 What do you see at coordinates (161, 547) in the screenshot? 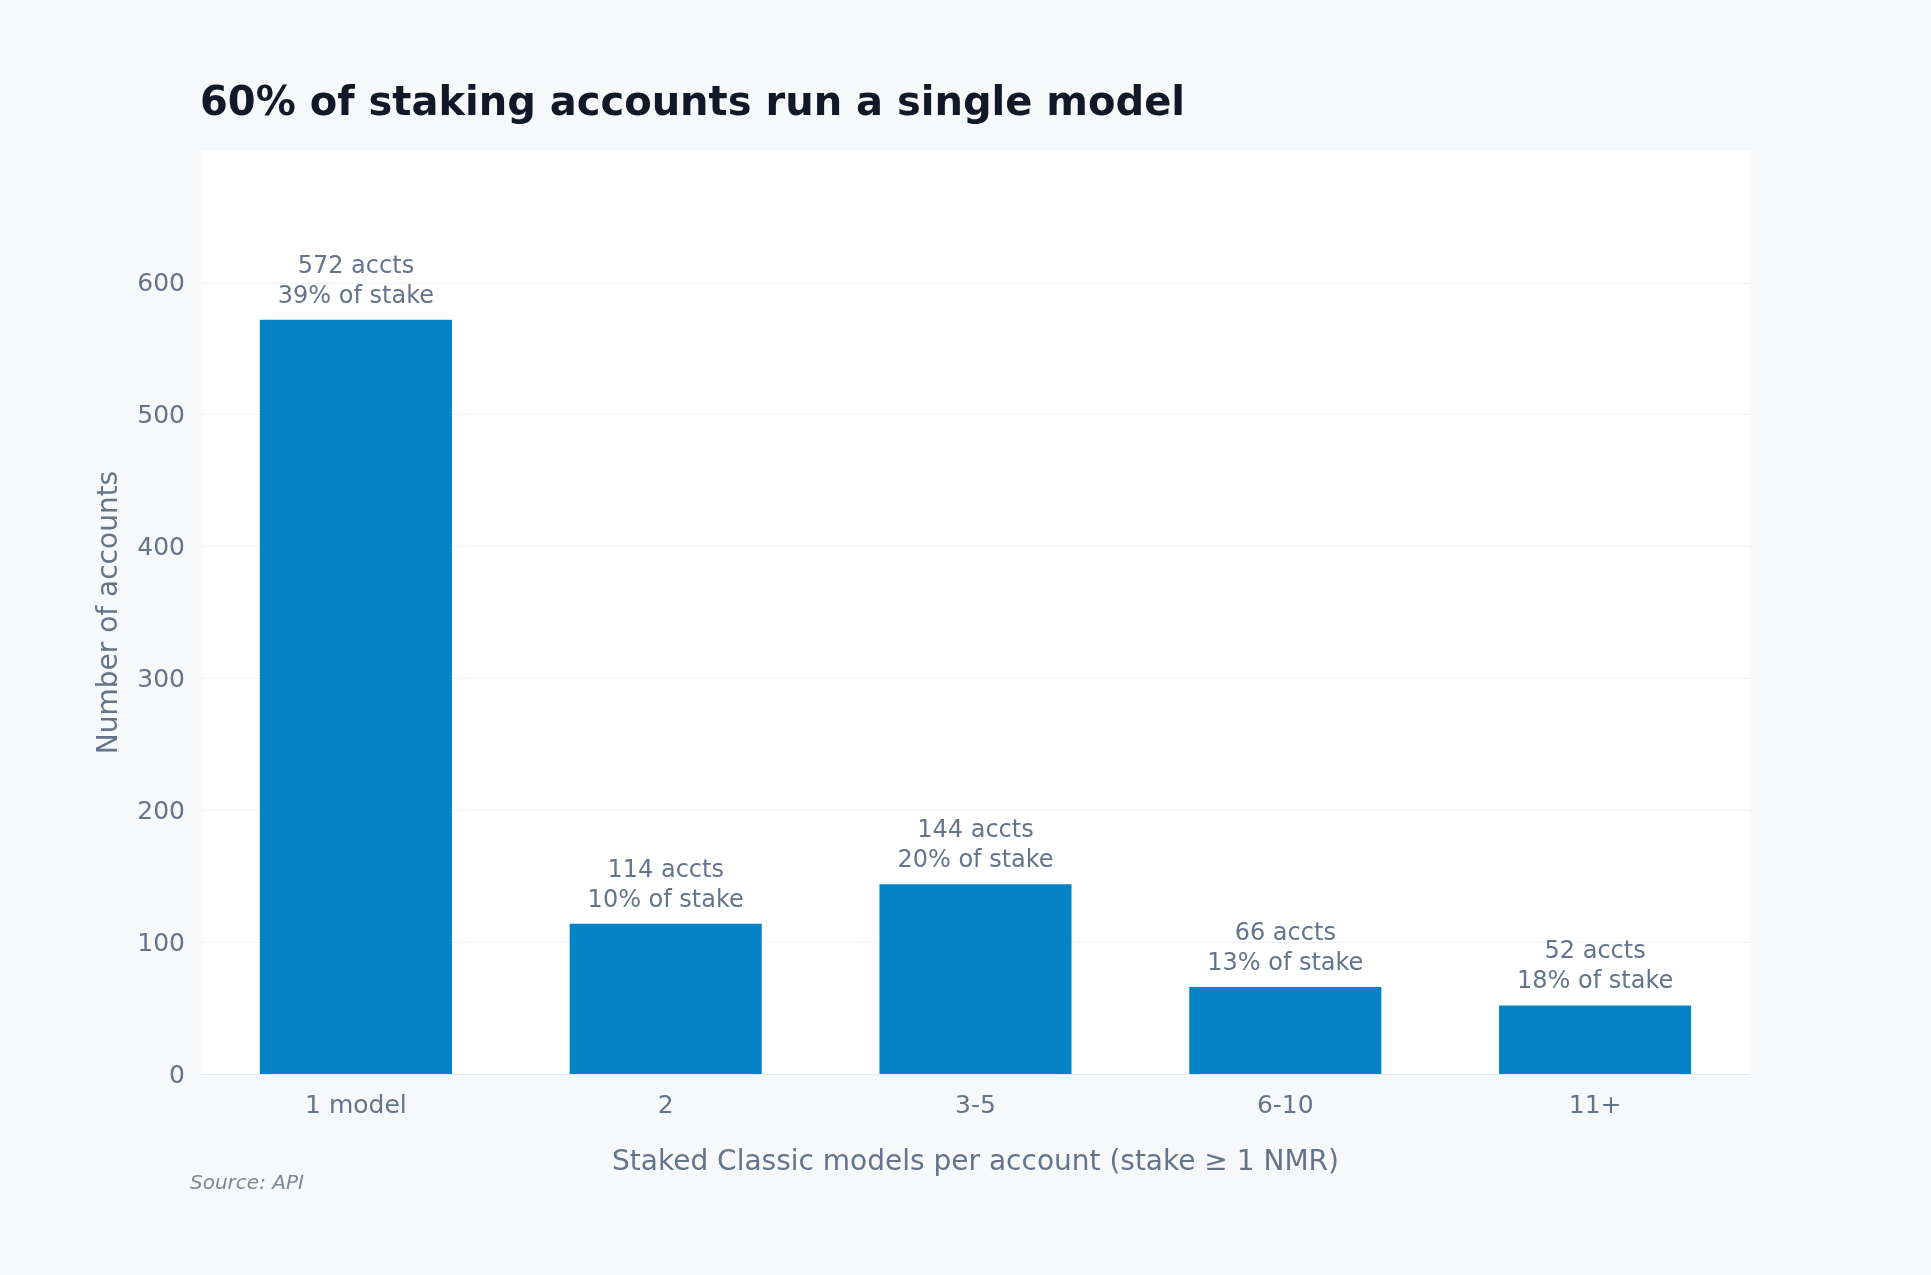
I see `y-tick-label: 400` at bounding box center [161, 547].